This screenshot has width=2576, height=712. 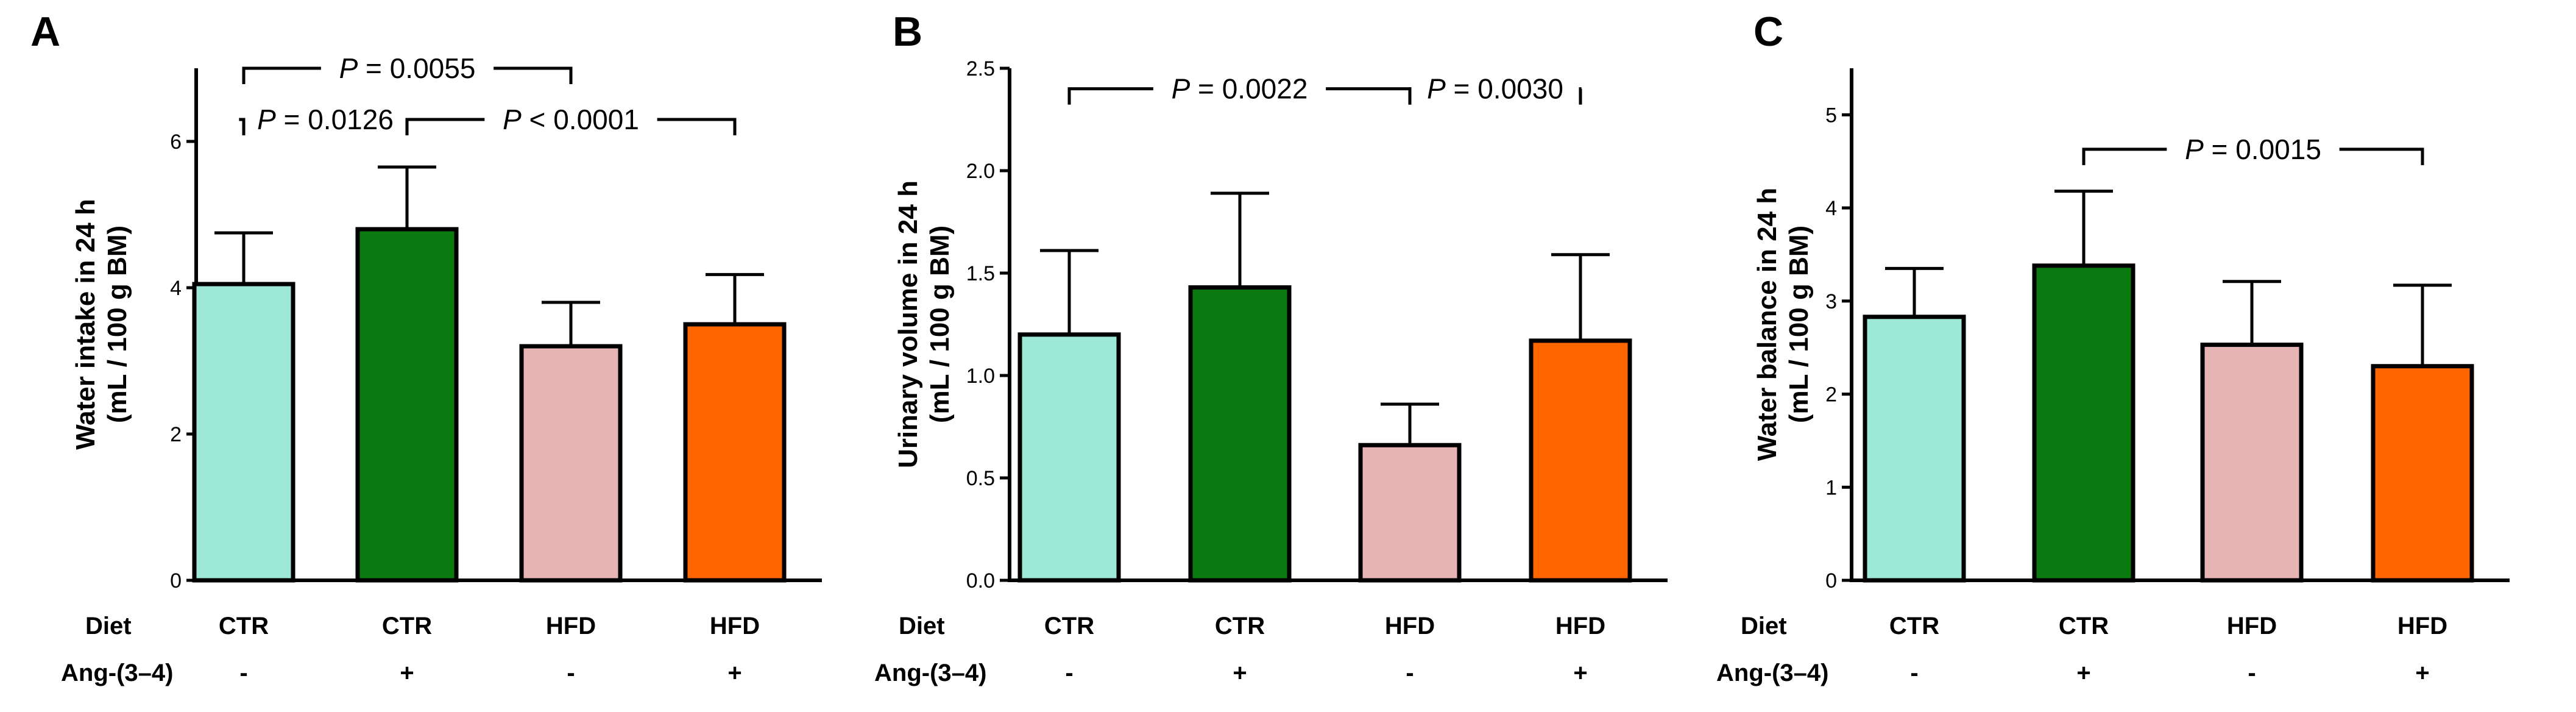 I want to click on p-value-label: P < 0.0001, so click(x=571, y=119).